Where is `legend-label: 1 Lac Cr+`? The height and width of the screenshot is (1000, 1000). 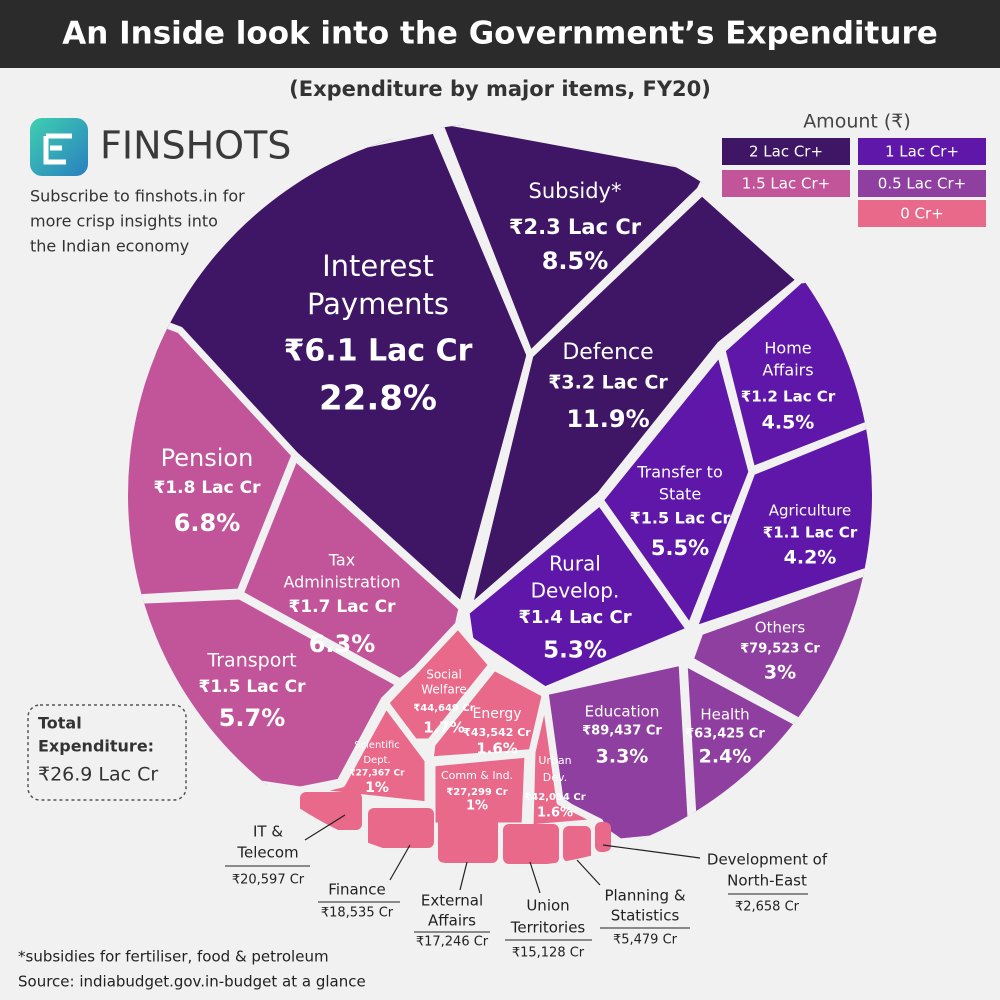 legend-label: 1 Lac Cr+ is located at coordinates (922, 152).